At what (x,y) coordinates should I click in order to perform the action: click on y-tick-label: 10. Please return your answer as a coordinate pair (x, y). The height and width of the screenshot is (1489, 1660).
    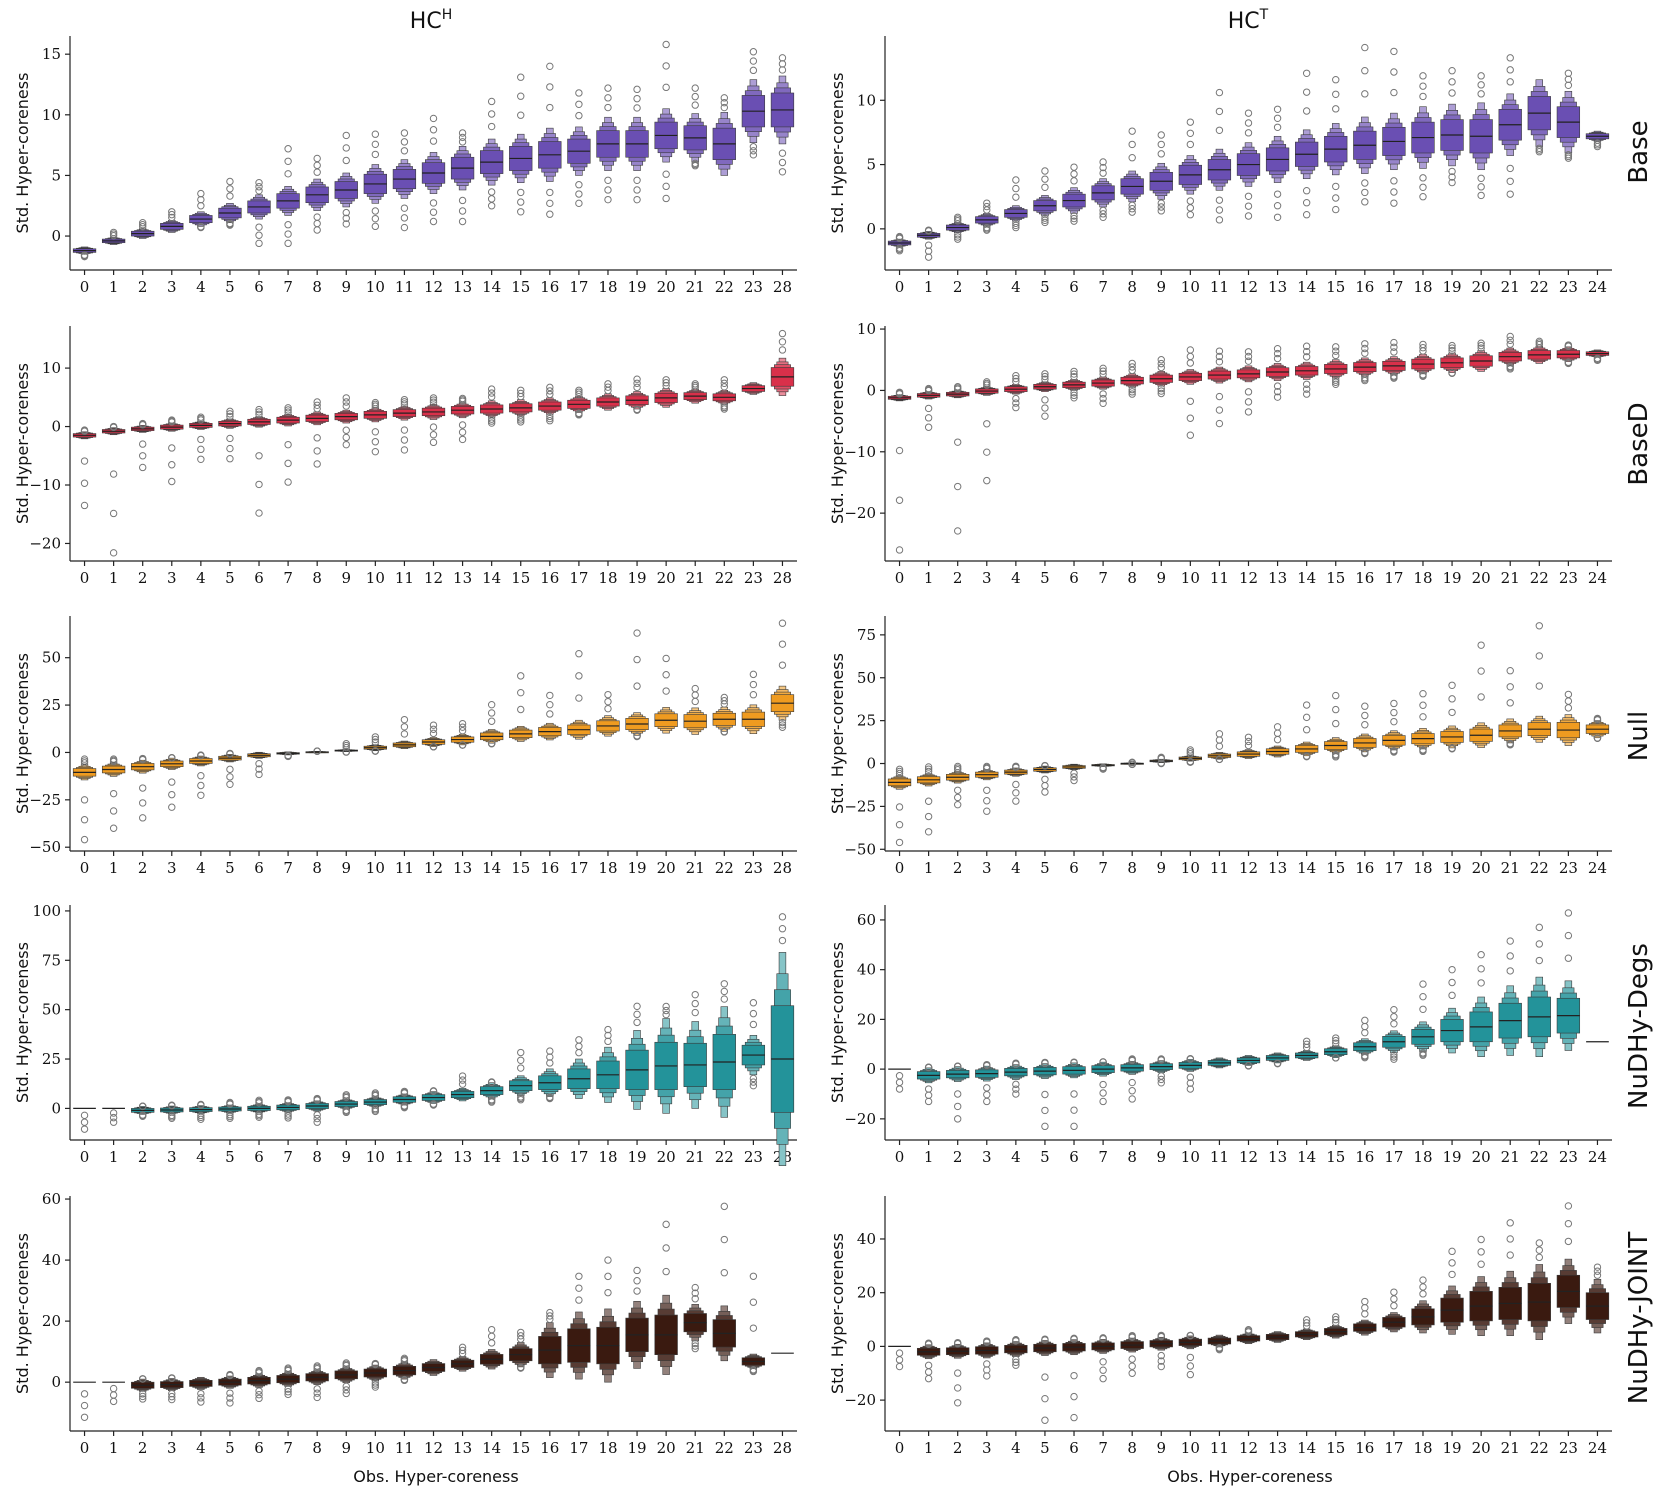
    Looking at the image, I should click on (866, 100).